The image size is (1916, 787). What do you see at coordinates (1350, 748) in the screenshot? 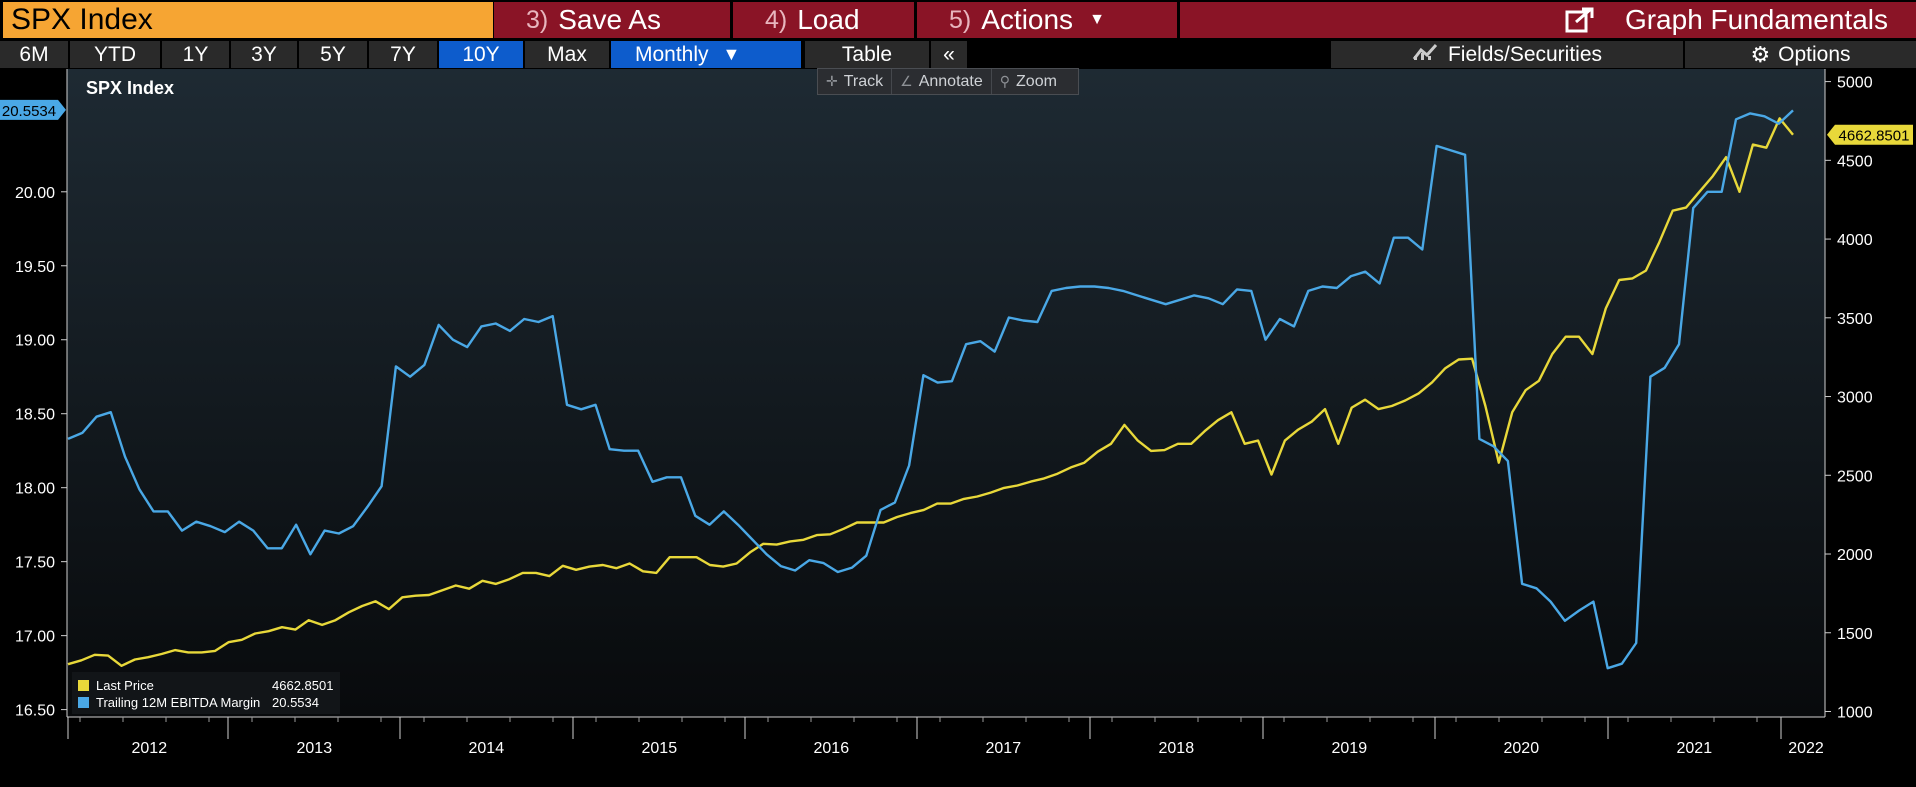
I see `x-axis-tick-label: 2019` at bounding box center [1350, 748].